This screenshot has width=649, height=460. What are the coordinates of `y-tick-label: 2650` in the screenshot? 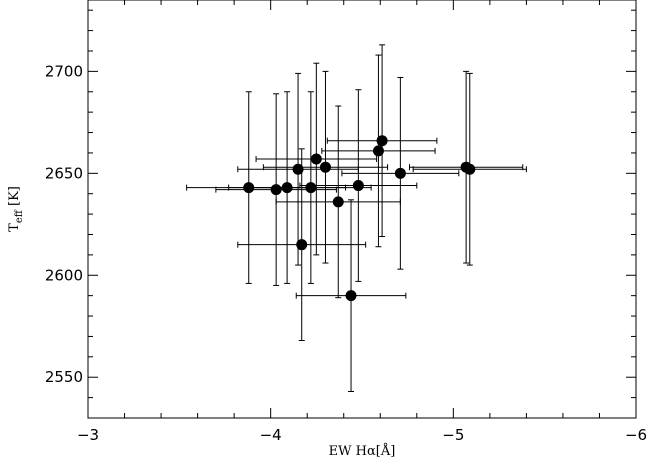 It's located at (64, 173).